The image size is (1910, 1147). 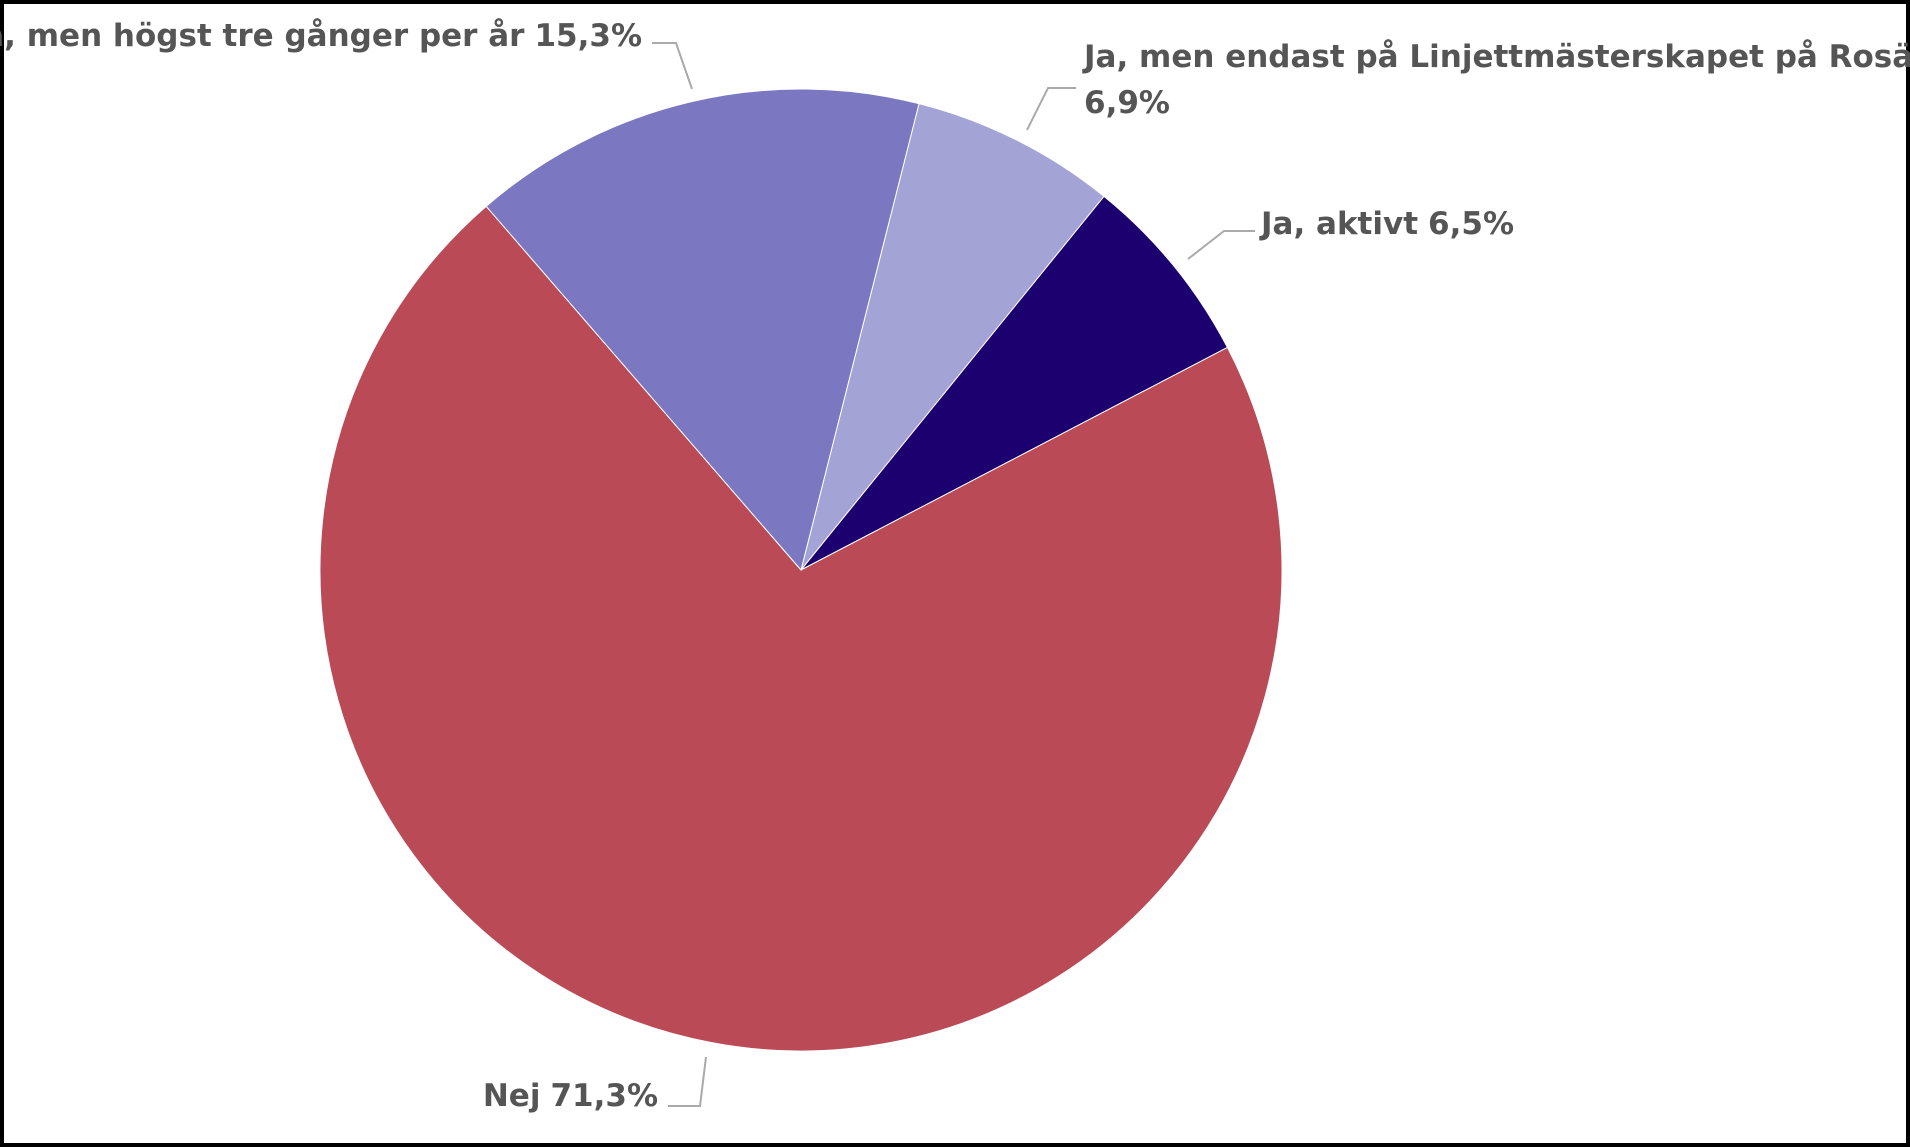 What do you see at coordinates (262, 36) in the screenshot?
I see `category-label: Ja, men högst tre gånger per år` at bounding box center [262, 36].